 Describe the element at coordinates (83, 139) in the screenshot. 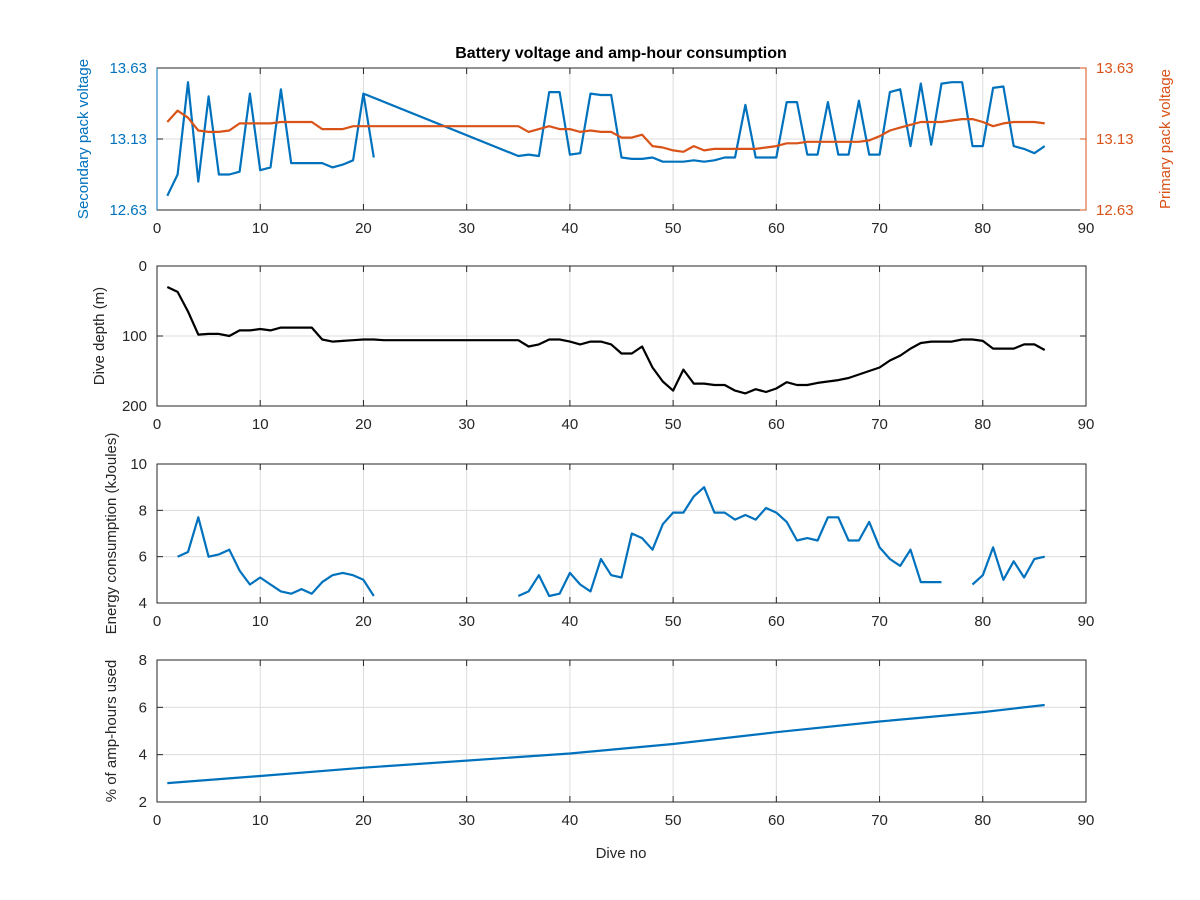

I see `y-axis-label: Secondary pack voltage` at that location.